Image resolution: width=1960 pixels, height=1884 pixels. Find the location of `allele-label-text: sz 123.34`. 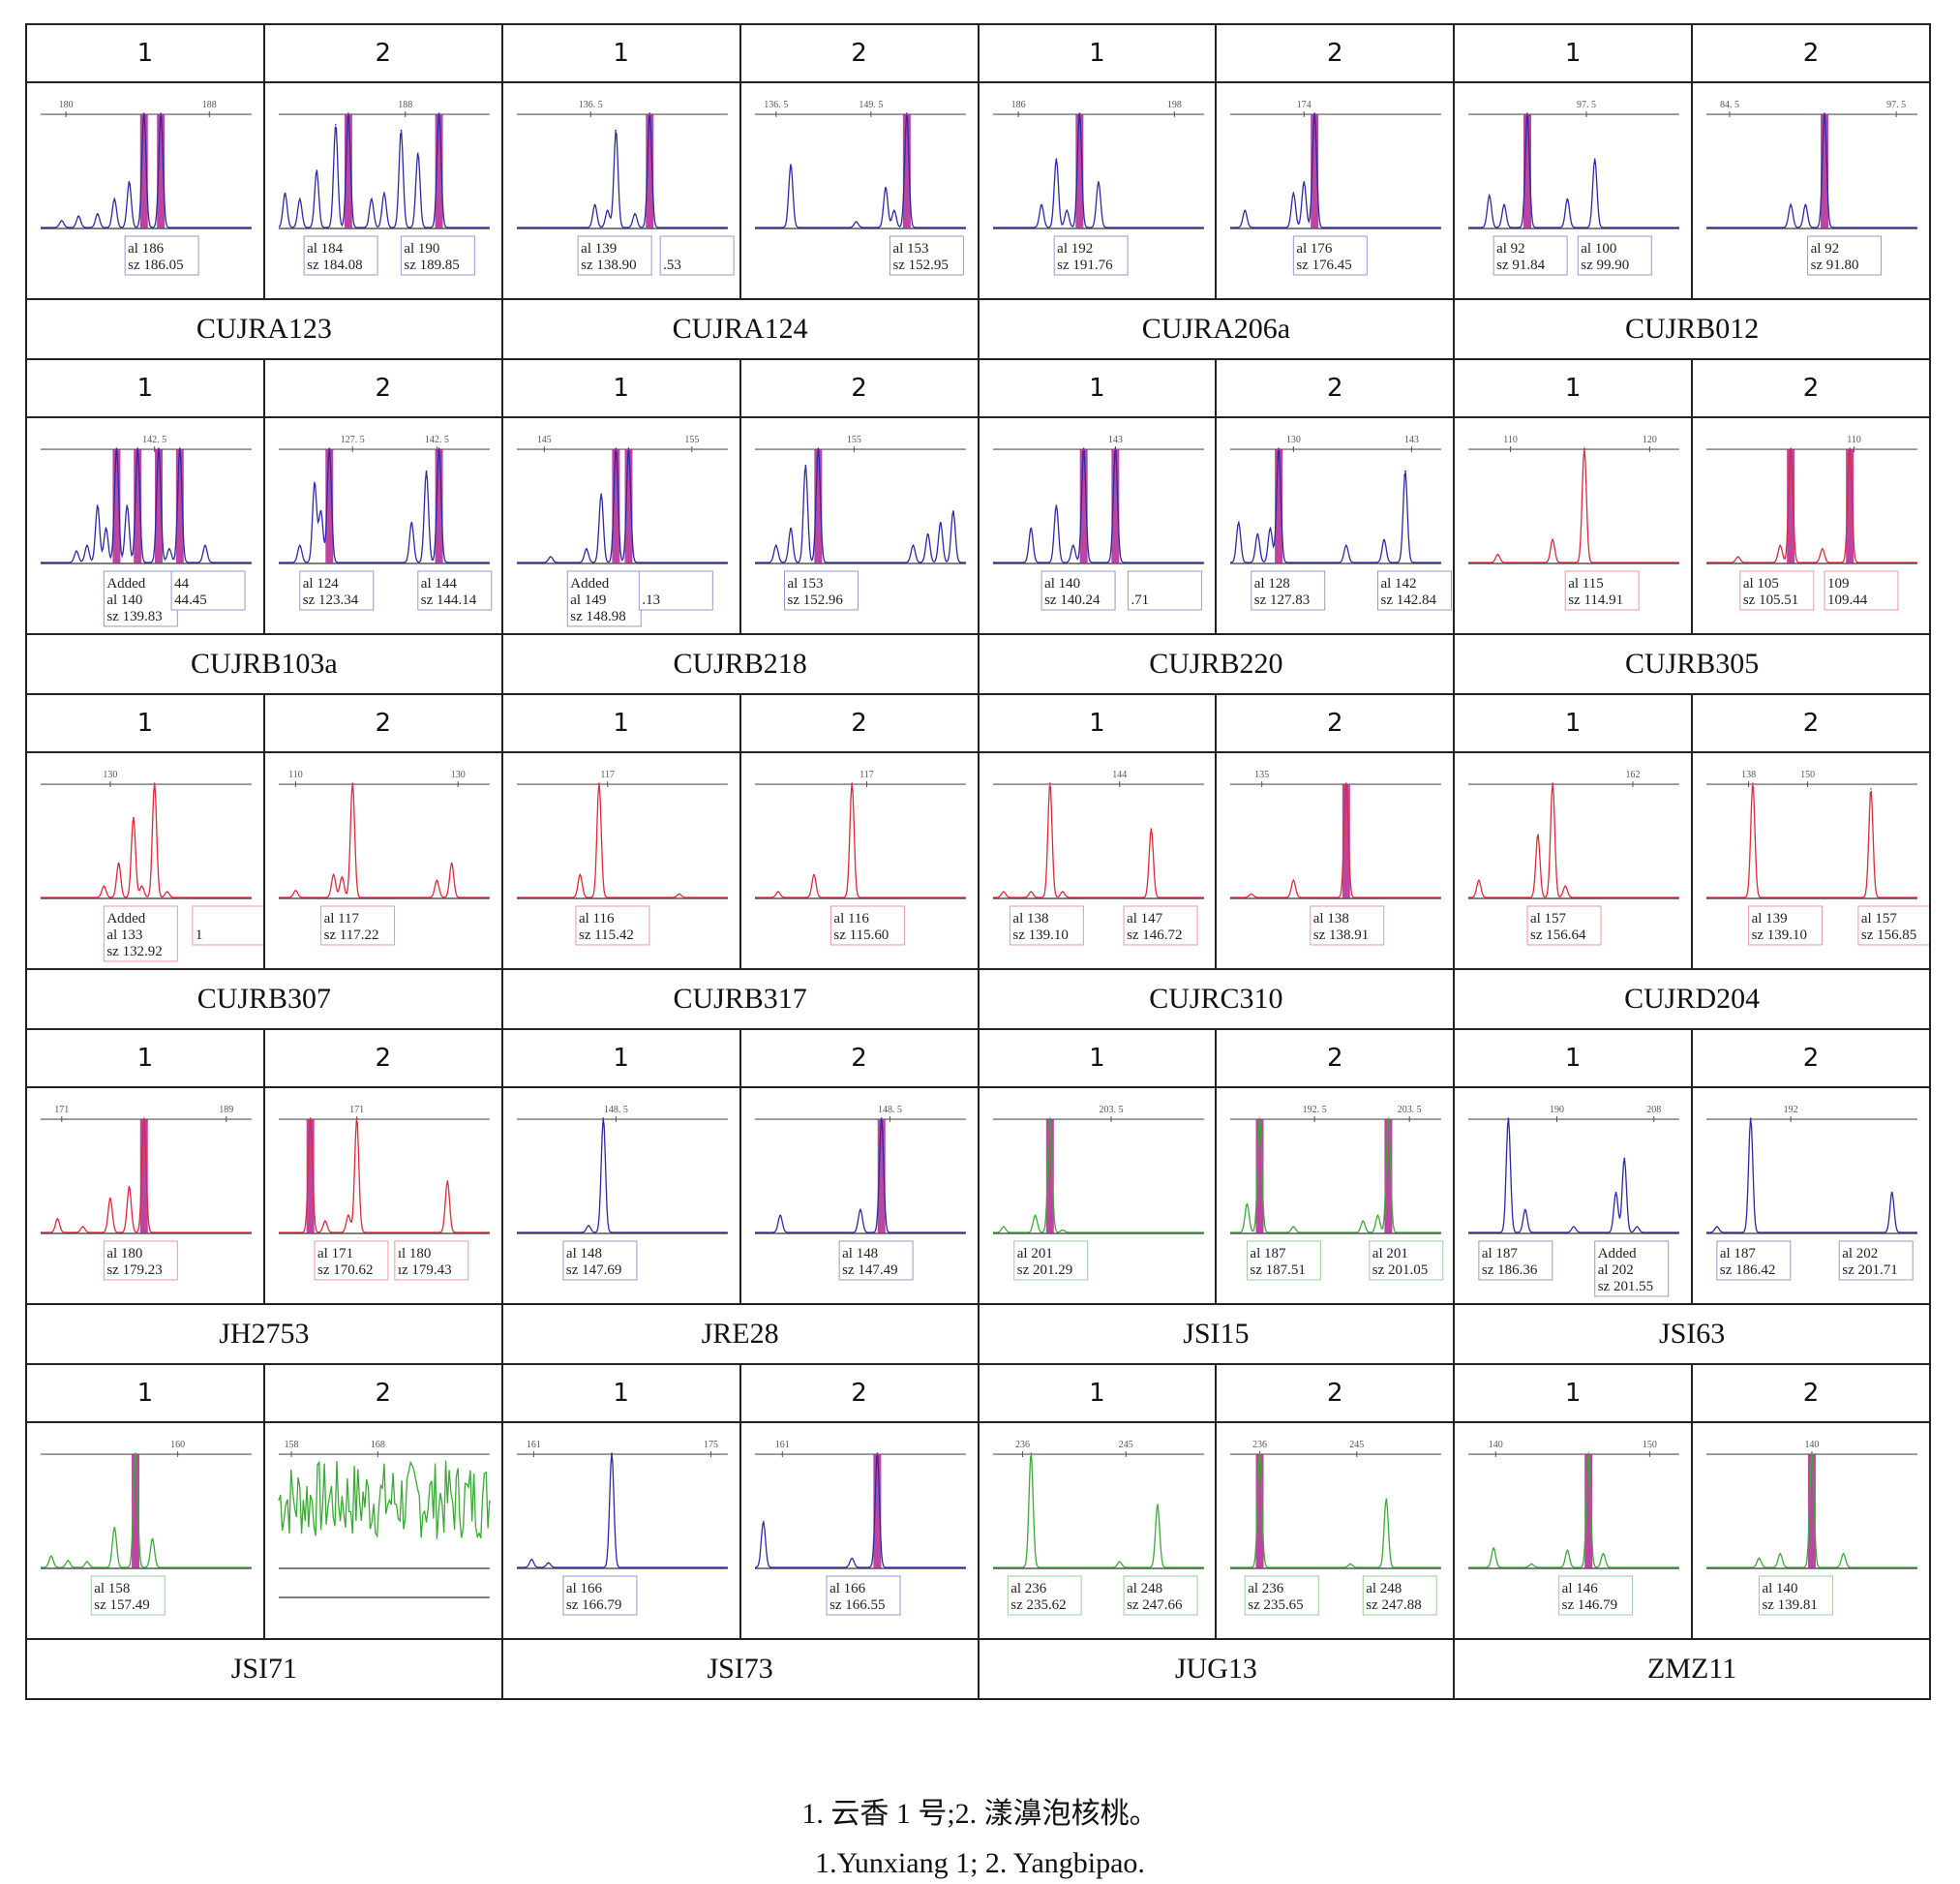

allele-label-text: sz 123.34 is located at coordinates (331, 600).